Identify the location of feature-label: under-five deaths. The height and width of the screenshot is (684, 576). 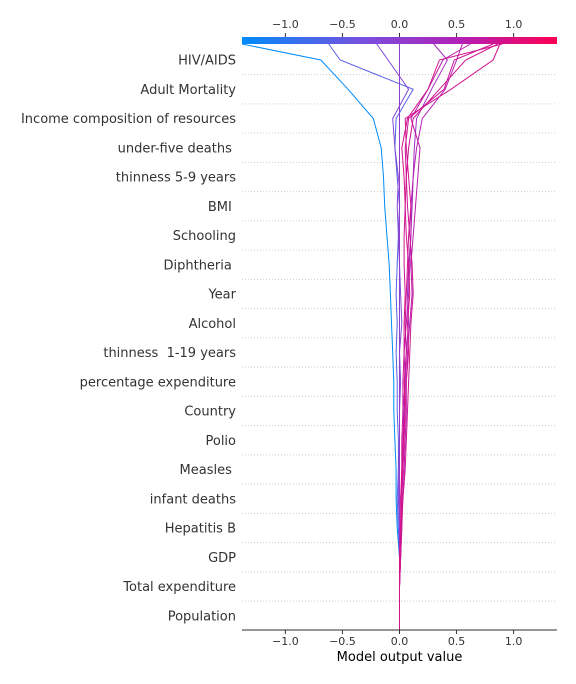
(177, 148).